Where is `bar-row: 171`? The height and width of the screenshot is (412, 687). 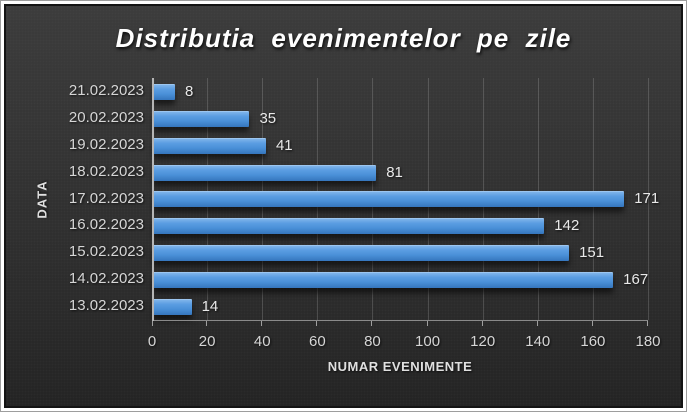 bar-row: 171 is located at coordinates (405, 199).